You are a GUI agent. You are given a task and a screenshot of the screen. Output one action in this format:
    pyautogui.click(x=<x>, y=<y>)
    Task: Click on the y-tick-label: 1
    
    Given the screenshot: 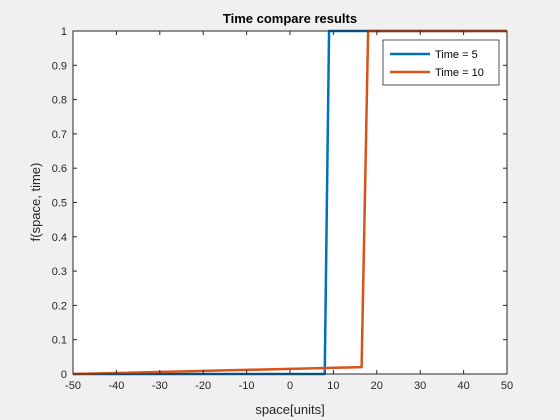 What is the action you would take?
    pyautogui.click(x=64, y=32)
    